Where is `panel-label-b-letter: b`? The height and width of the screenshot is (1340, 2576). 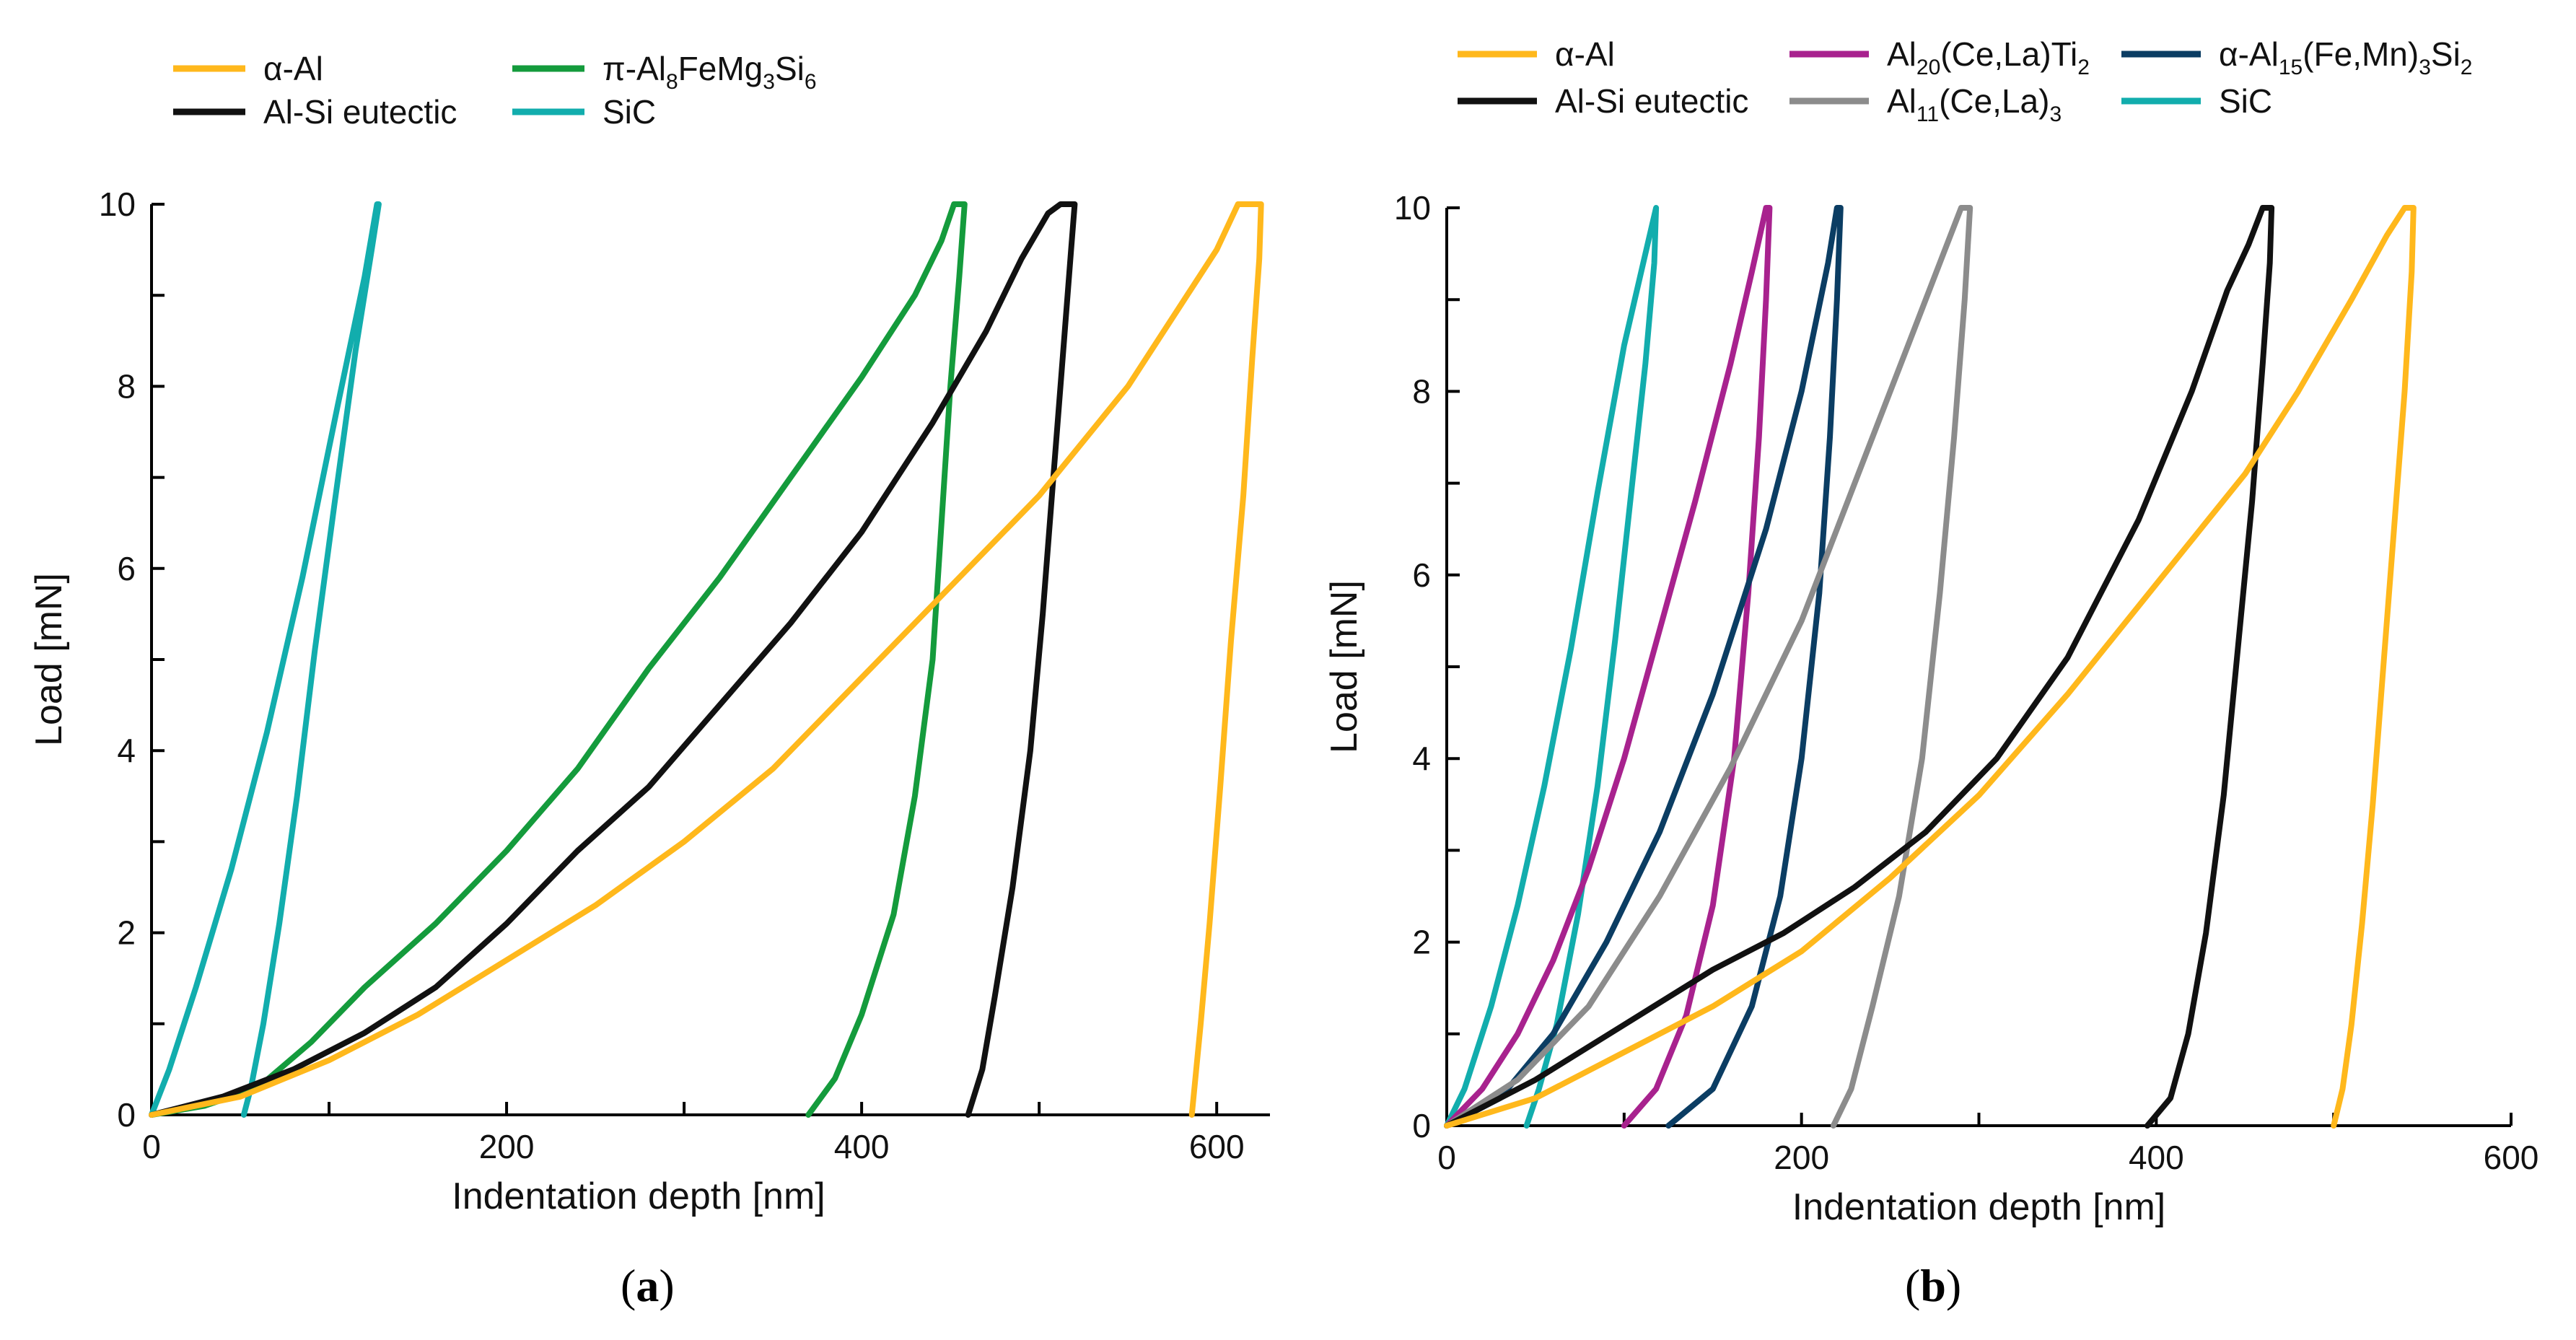 panel-label-b-letter: b is located at coordinates (1933, 1285).